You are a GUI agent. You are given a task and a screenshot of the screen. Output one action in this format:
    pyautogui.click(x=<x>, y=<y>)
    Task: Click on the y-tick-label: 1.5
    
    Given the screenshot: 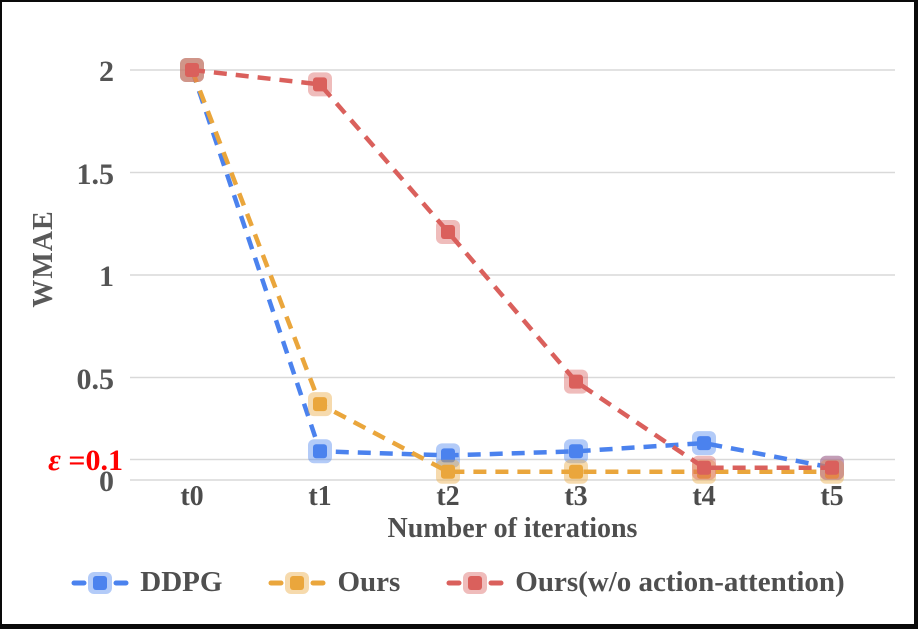 What is the action you would take?
    pyautogui.click(x=95, y=174)
    